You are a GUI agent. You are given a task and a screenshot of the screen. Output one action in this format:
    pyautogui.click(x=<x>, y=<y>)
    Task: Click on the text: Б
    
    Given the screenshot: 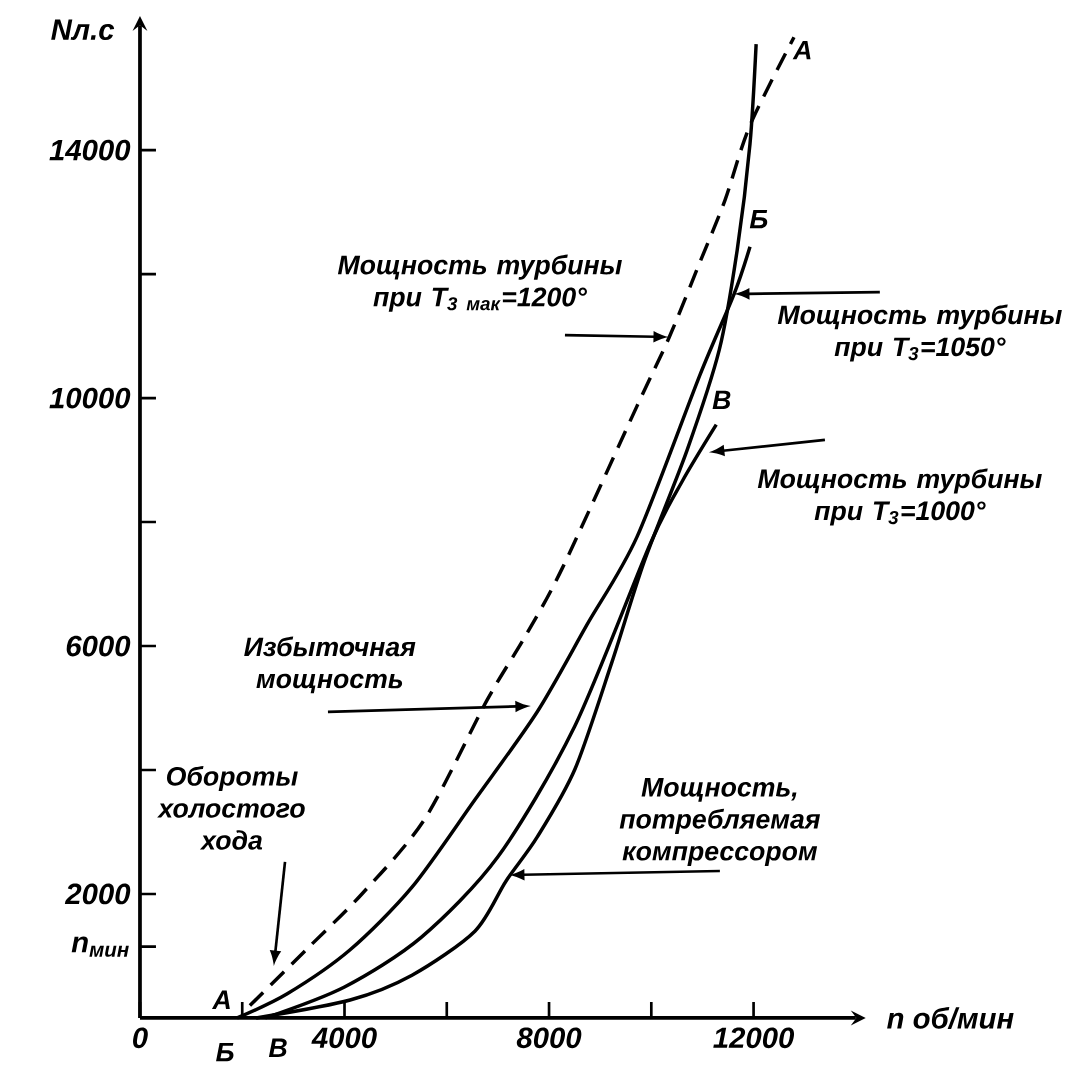 What is the action you would take?
    pyautogui.click(x=225, y=1052)
    